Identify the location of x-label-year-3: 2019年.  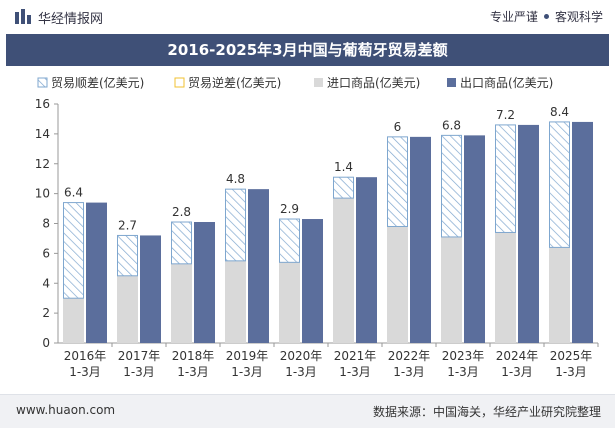
(247, 356).